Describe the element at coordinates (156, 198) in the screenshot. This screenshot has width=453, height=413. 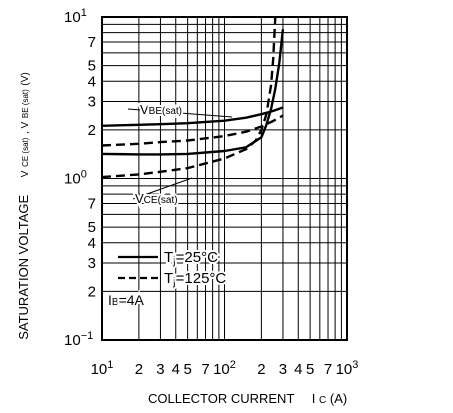
I see `vce-annotation: VCE(sat)` at that location.